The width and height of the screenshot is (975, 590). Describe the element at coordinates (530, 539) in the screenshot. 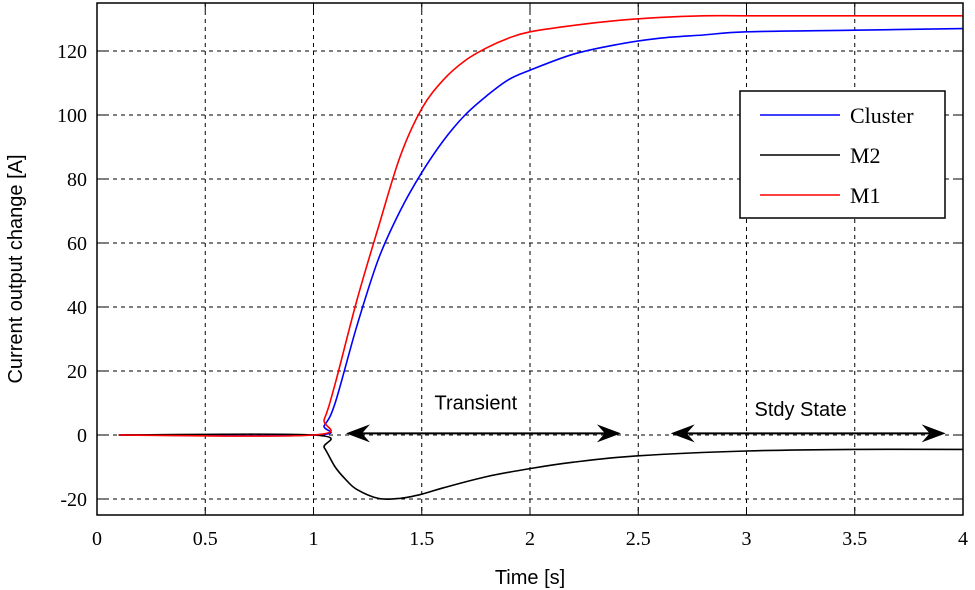

I see `x-tick-label: 2` at that location.